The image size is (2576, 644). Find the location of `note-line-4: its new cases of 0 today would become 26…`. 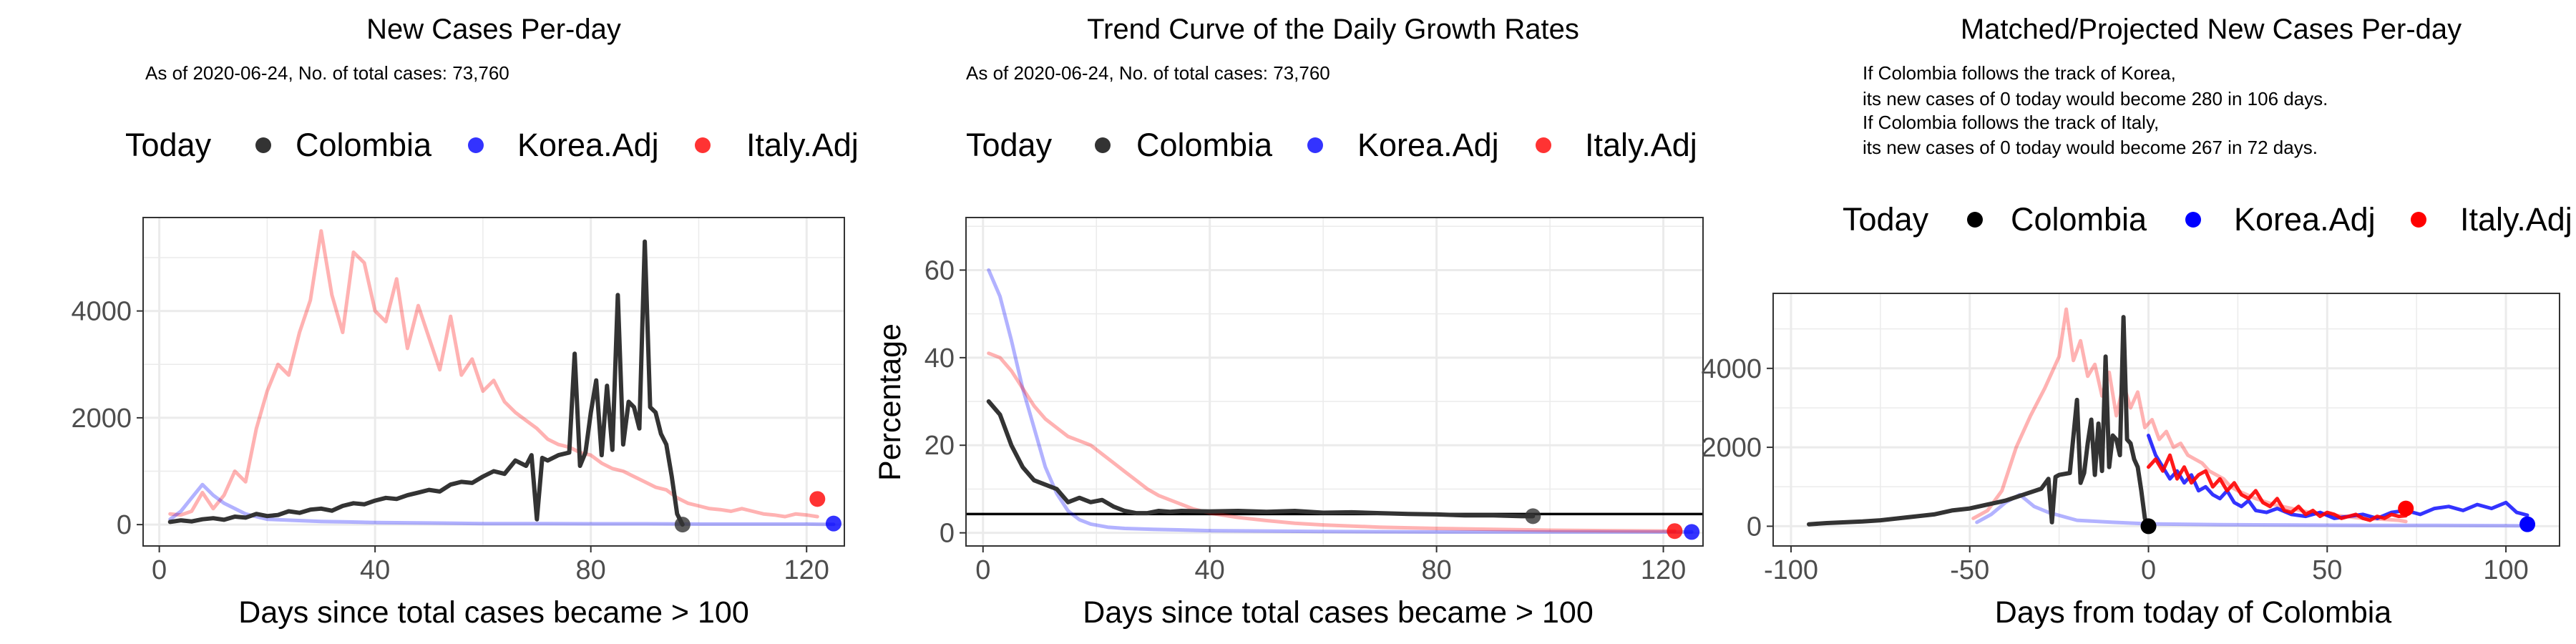

note-line-4: its new cases of 0 today would become 26… is located at coordinates (2090, 147).